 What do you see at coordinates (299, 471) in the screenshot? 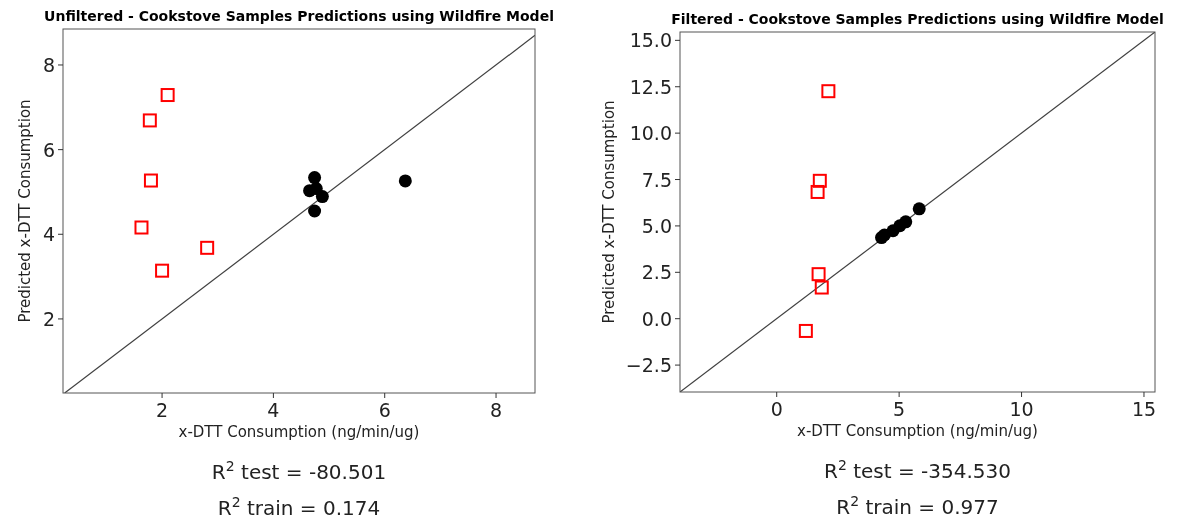
I see `text: R$^{2}$ test = -80.501` at bounding box center [299, 471].